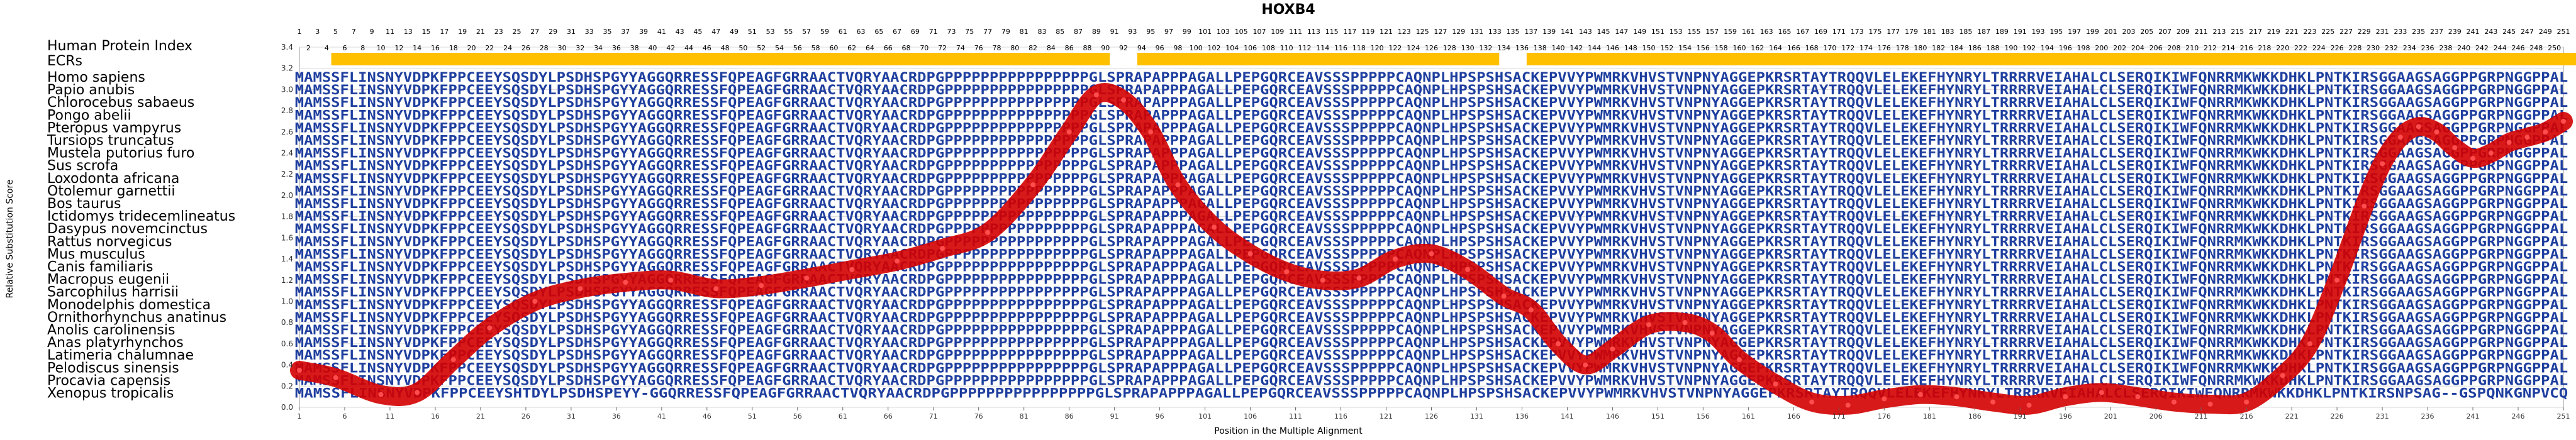  What do you see at coordinates (1431, 416) in the screenshot?
I see `x-tick-label: 126` at bounding box center [1431, 416].